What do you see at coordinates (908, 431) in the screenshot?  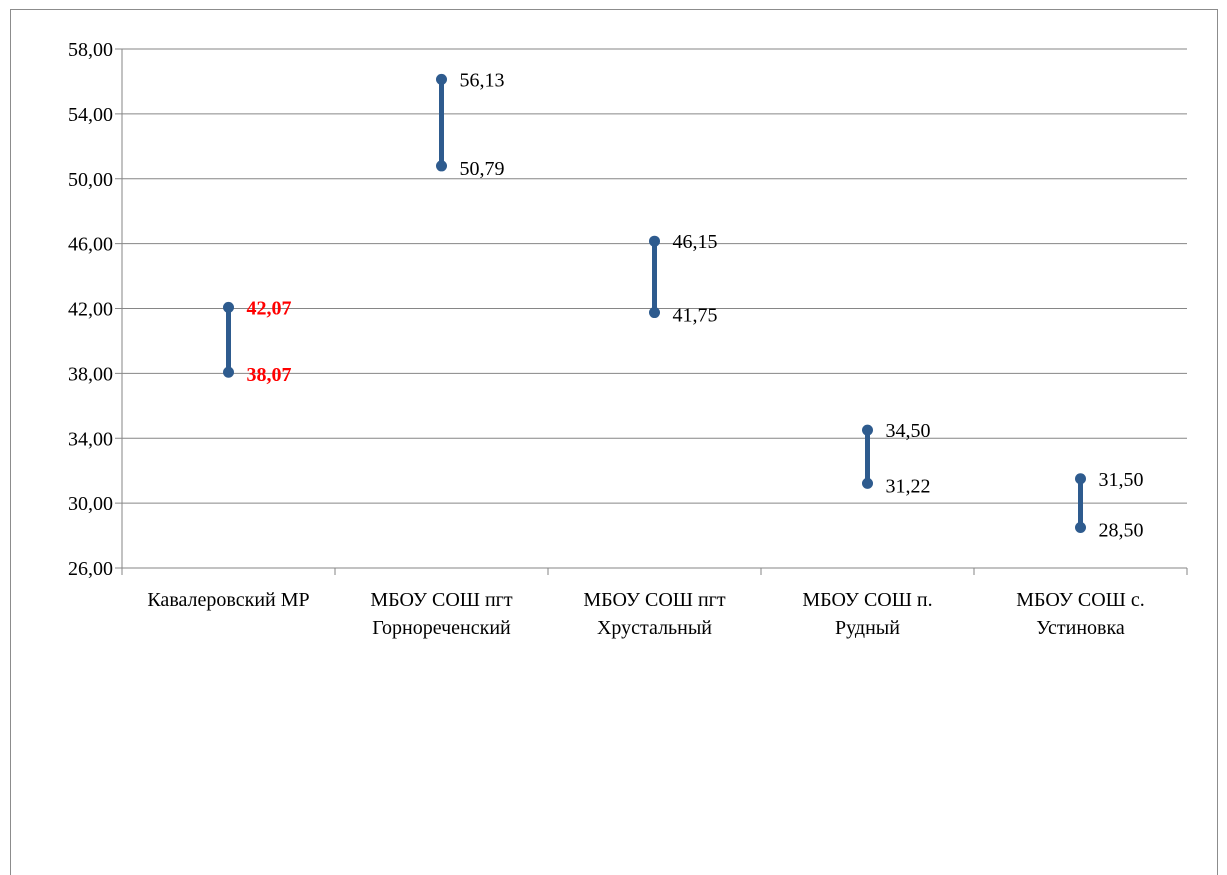 I see `high-value-label: 34,50` at bounding box center [908, 431].